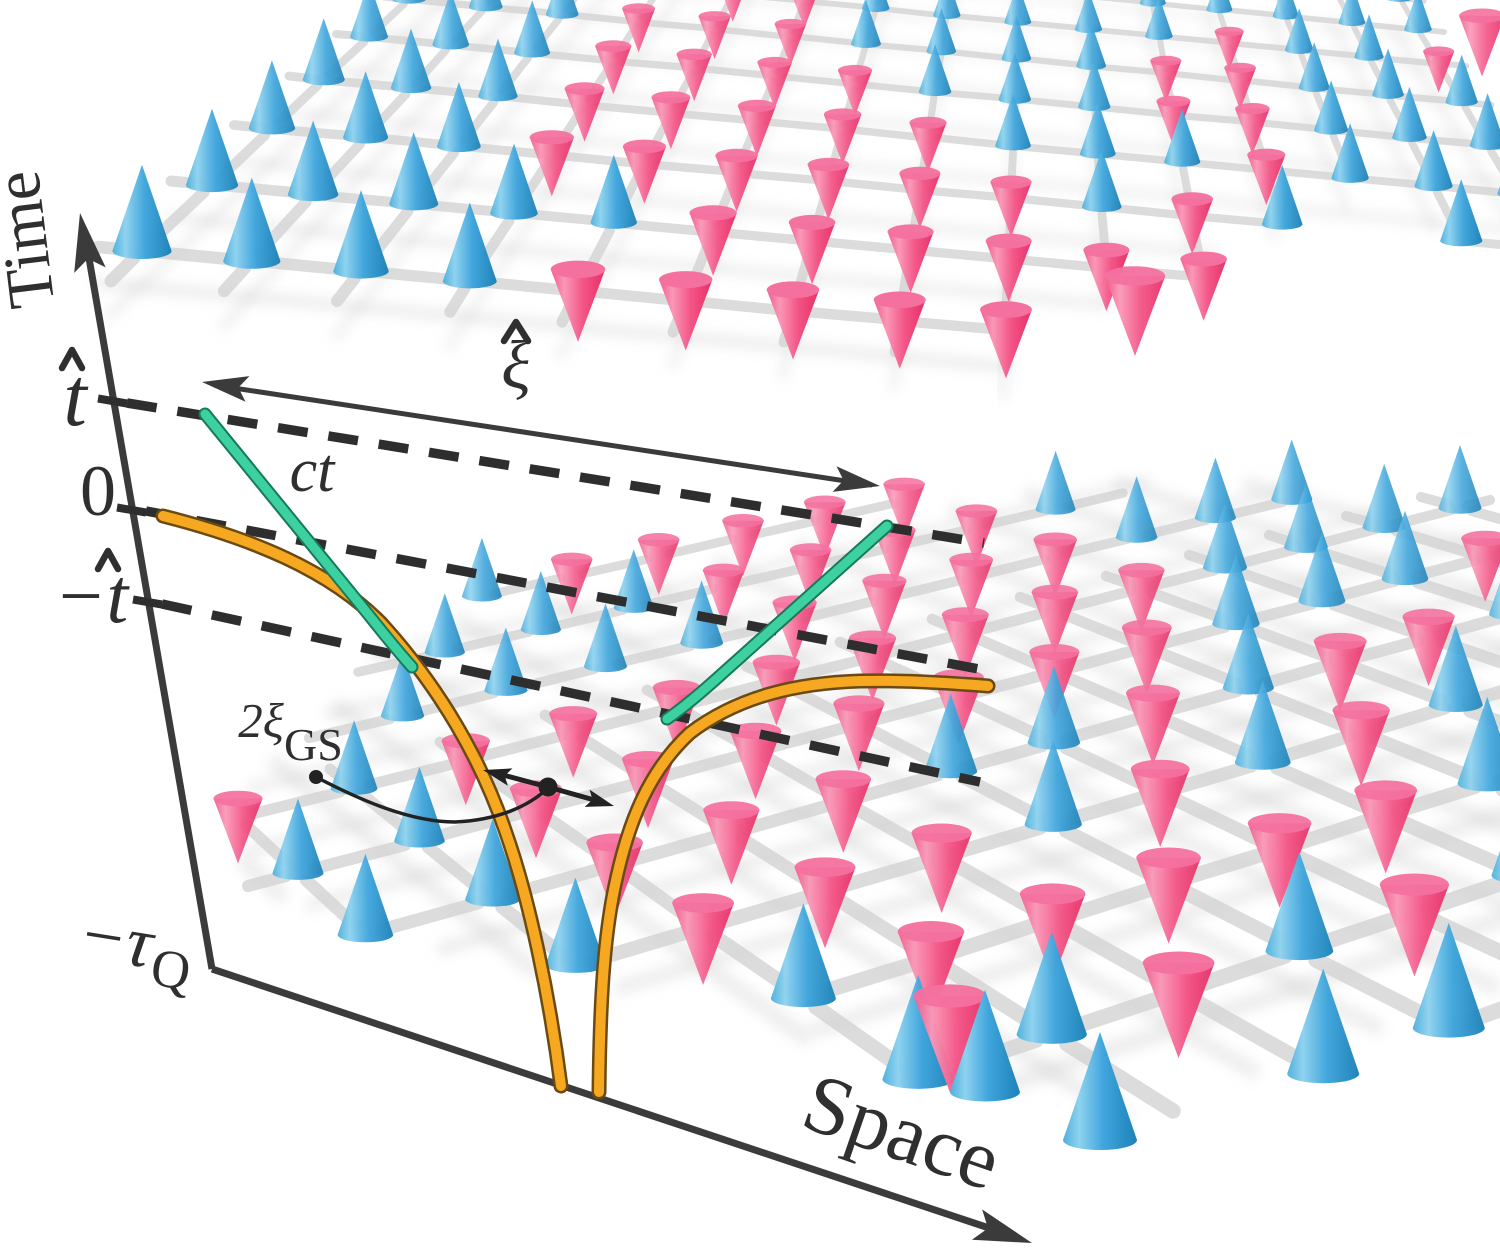 The height and width of the screenshot is (1250, 1500). What do you see at coordinates (313, 471) in the screenshot?
I see `svg-text: ct` at bounding box center [313, 471].